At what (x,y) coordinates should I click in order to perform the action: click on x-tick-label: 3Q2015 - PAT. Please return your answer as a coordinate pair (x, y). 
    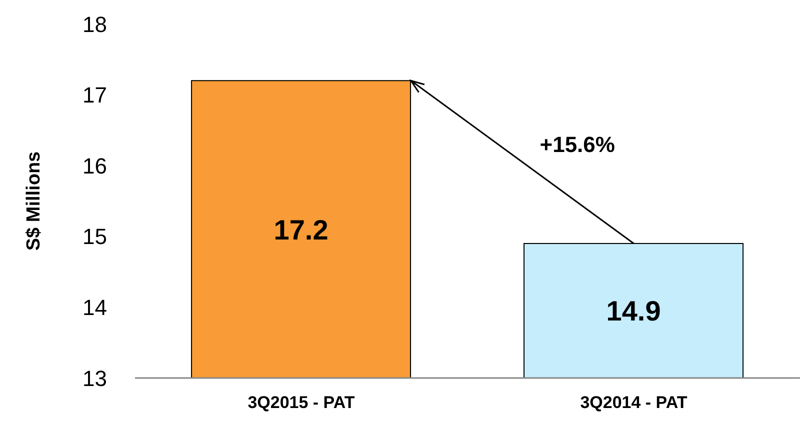
    Looking at the image, I should click on (302, 402).